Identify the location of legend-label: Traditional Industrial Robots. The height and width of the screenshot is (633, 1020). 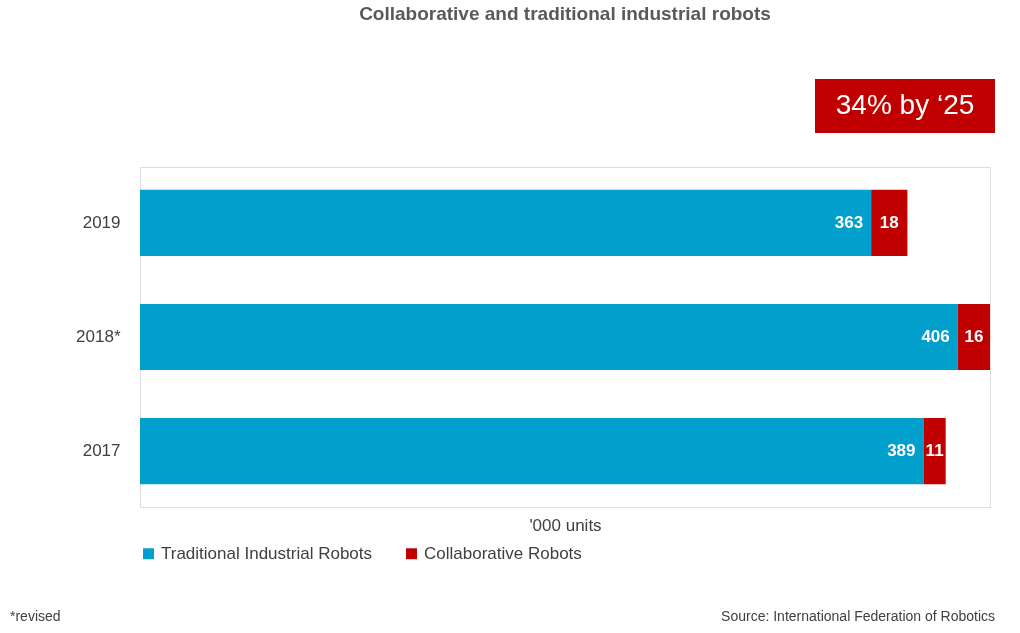
(267, 553).